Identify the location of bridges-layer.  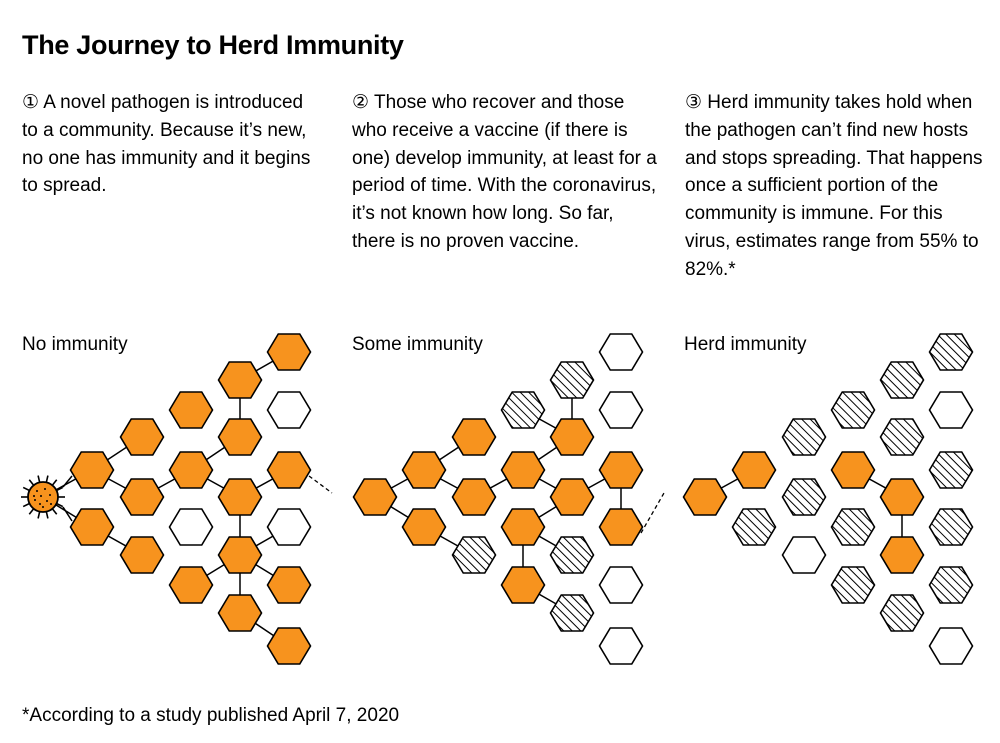
(486, 504).